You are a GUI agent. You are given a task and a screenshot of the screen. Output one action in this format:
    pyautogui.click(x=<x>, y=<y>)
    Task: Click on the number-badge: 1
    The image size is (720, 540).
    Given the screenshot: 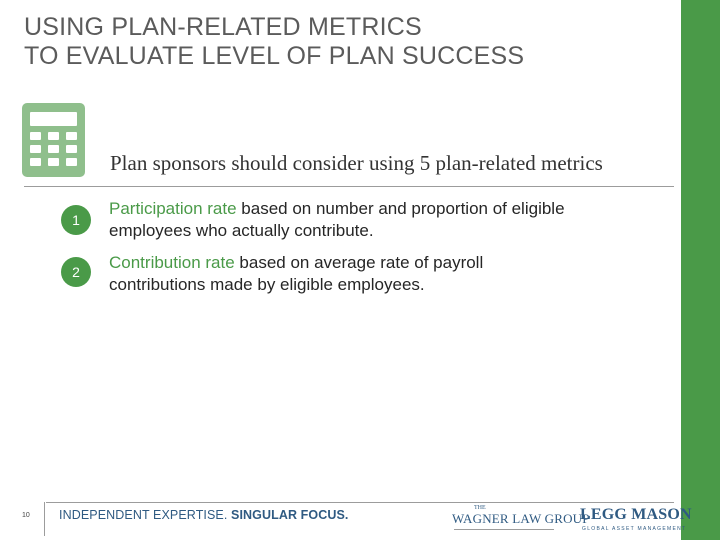 What is the action you would take?
    pyautogui.click(x=76, y=220)
    